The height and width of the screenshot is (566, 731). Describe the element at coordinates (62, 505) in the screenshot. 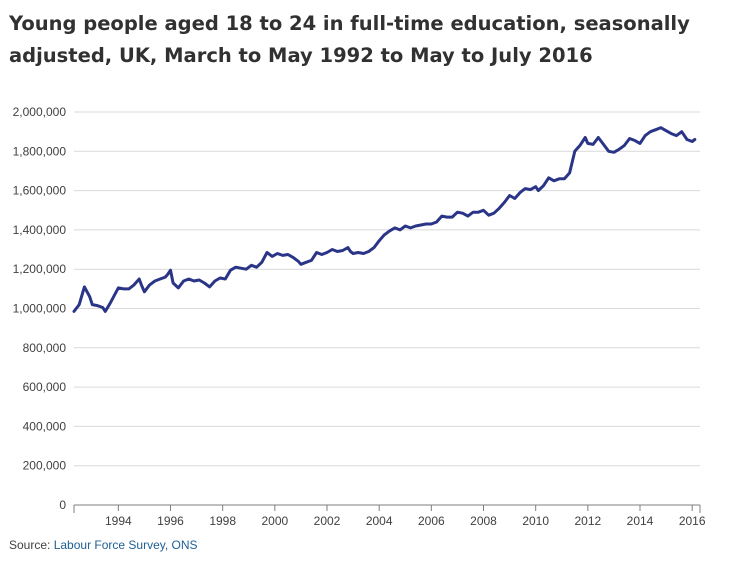

I see `y-tick-label: 0` at that location.